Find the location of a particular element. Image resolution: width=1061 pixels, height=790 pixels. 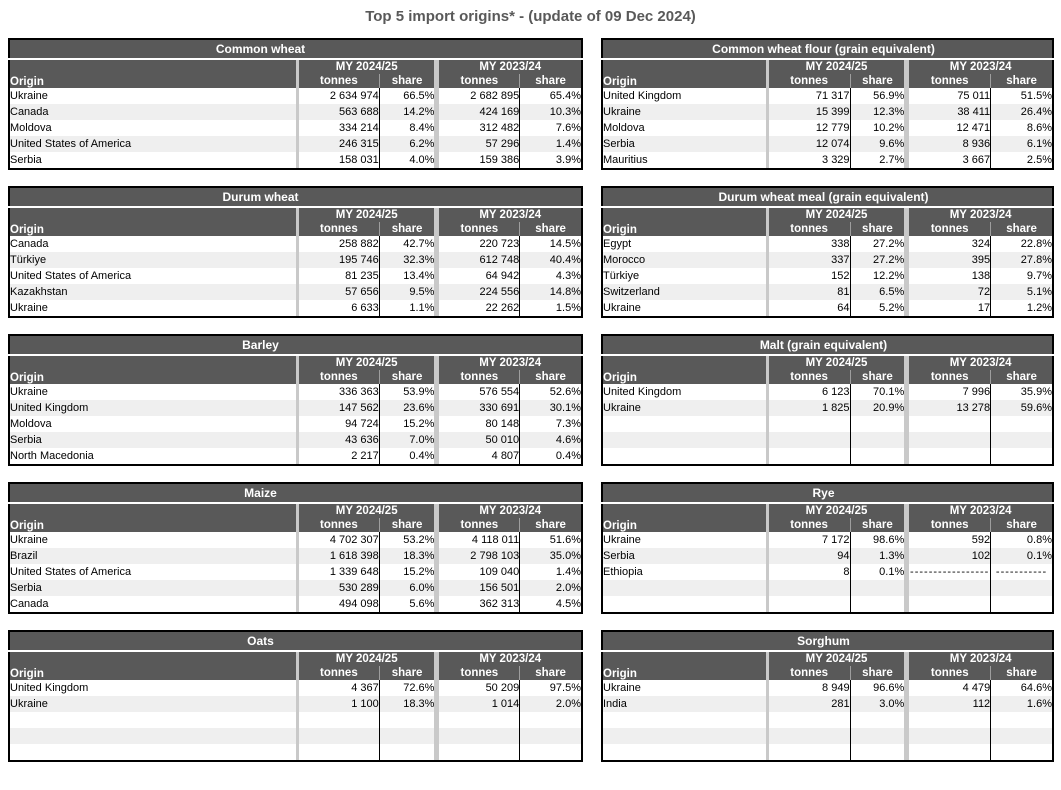

share-previous-cell: 8.6% is located at coordinates (1021, 128).